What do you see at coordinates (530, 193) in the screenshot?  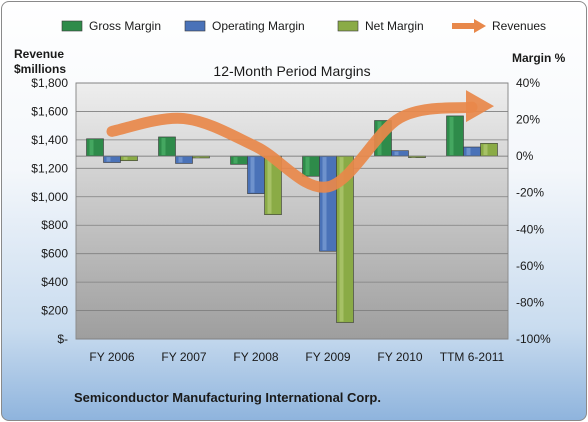 I see `y-right-tick-label: -20%` at bounding box center [530, 193].